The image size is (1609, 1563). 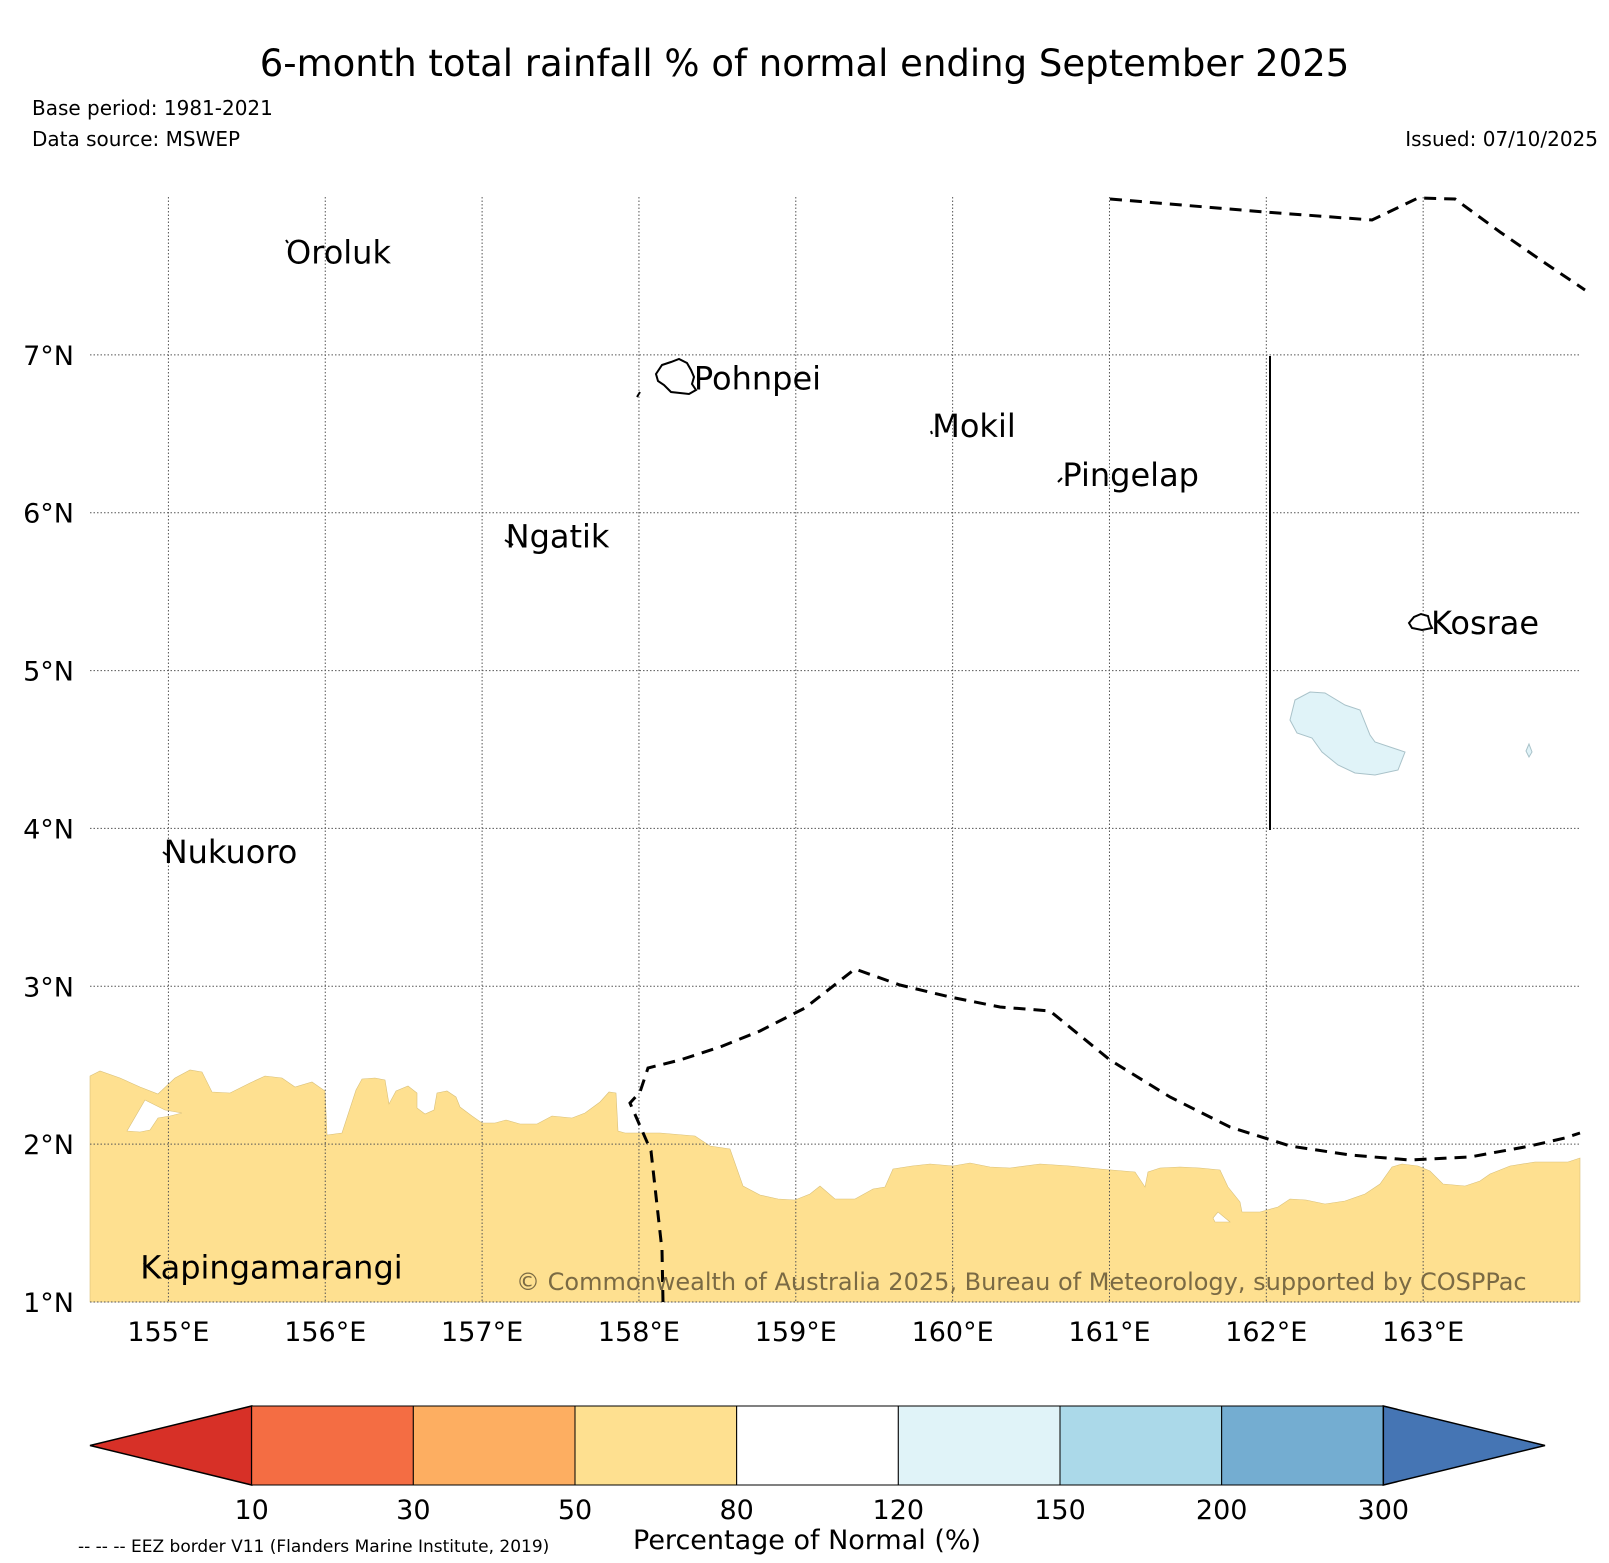 I want to click on colorbar-title: Percentage of Normal (%), so click(x=807, y=1540).